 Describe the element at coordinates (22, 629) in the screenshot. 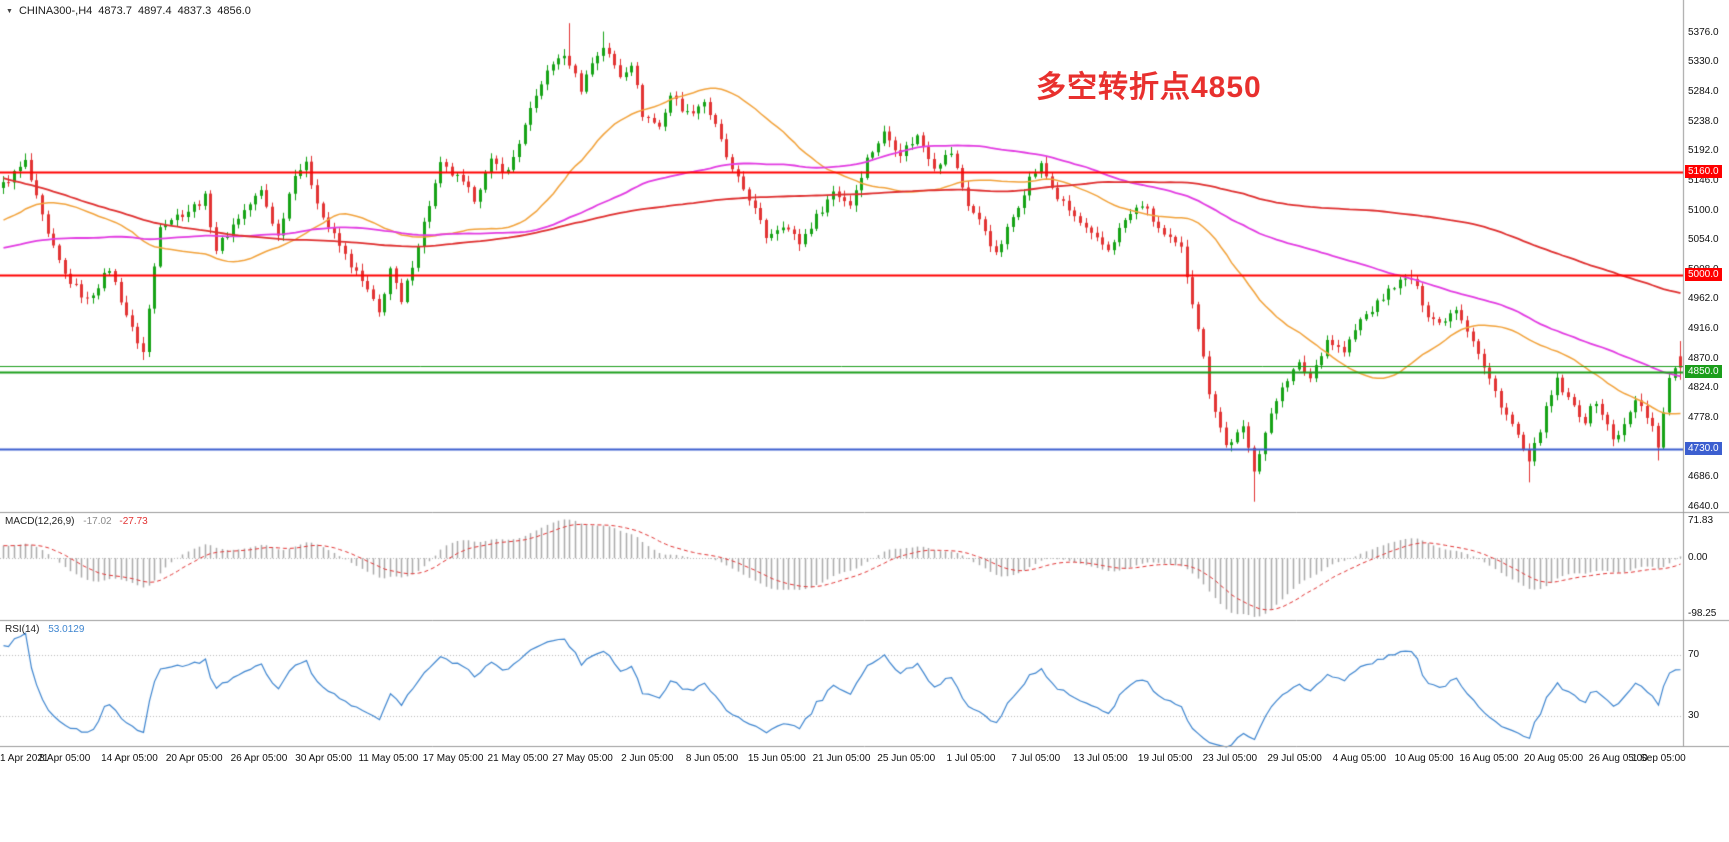

I see `rsi-label: RSI(14)` at that location.